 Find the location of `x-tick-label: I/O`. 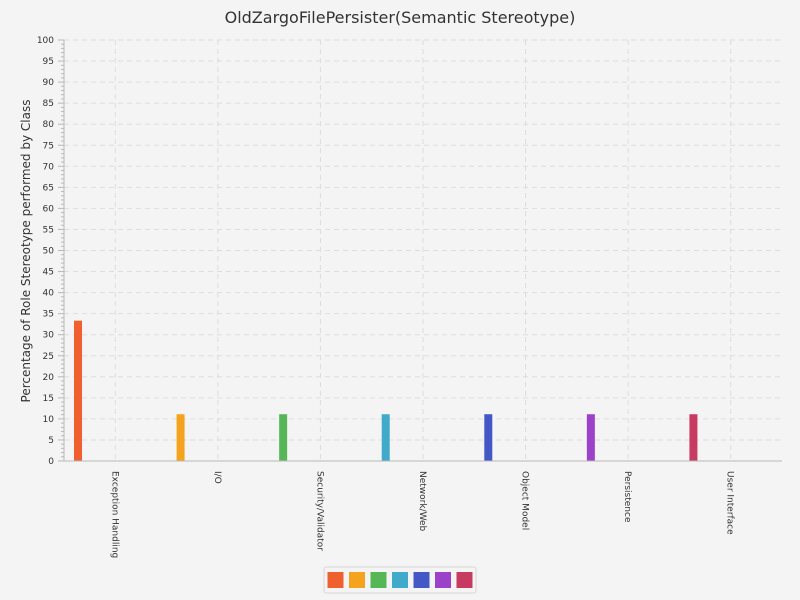

x-tick-label: I/O is located at coordinates (217, 477).